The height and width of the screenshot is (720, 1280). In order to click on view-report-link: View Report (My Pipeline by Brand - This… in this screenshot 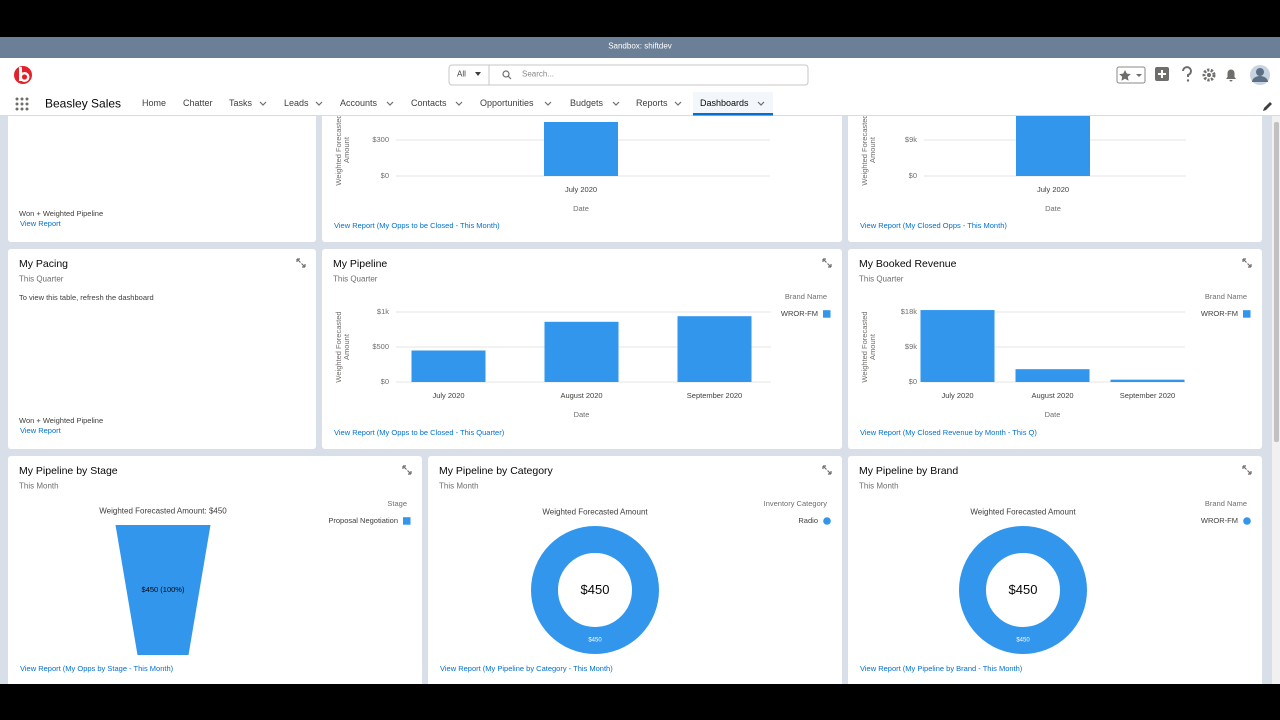, I will do `click(941, 668)`.